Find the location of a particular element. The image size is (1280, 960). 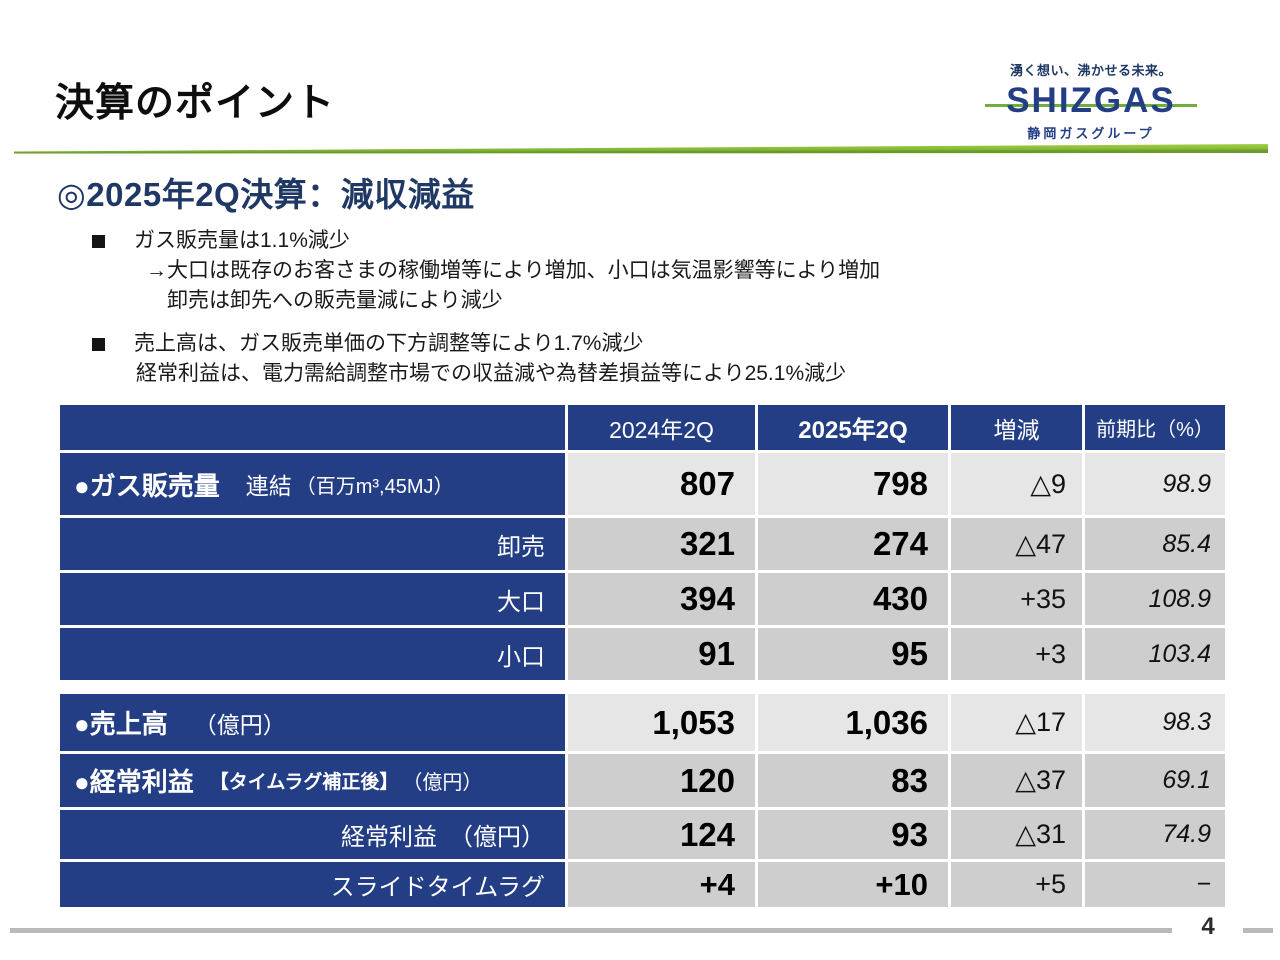

cell-2024: 120 is located at coordinates (661, 780).